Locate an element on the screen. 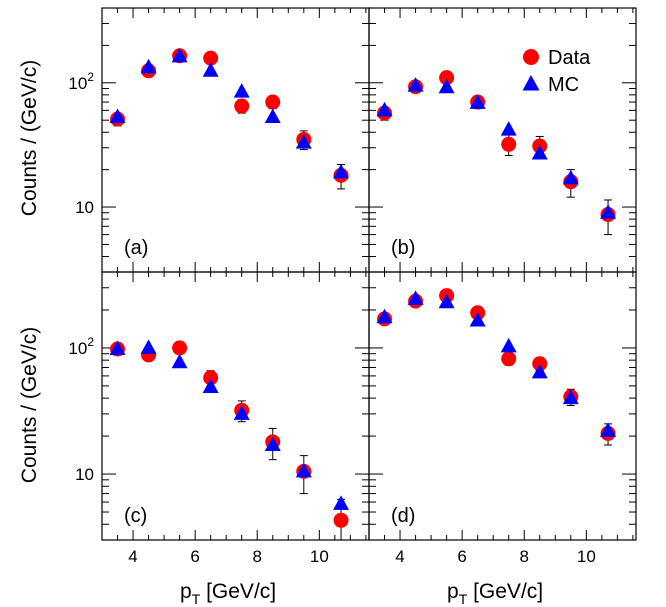  panel-label: (a) is located at coordinates (136, 248).